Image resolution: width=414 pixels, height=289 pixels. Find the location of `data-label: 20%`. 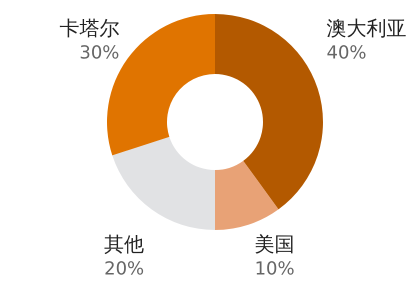

data-label: 20% is located at coordinates (124, 269).